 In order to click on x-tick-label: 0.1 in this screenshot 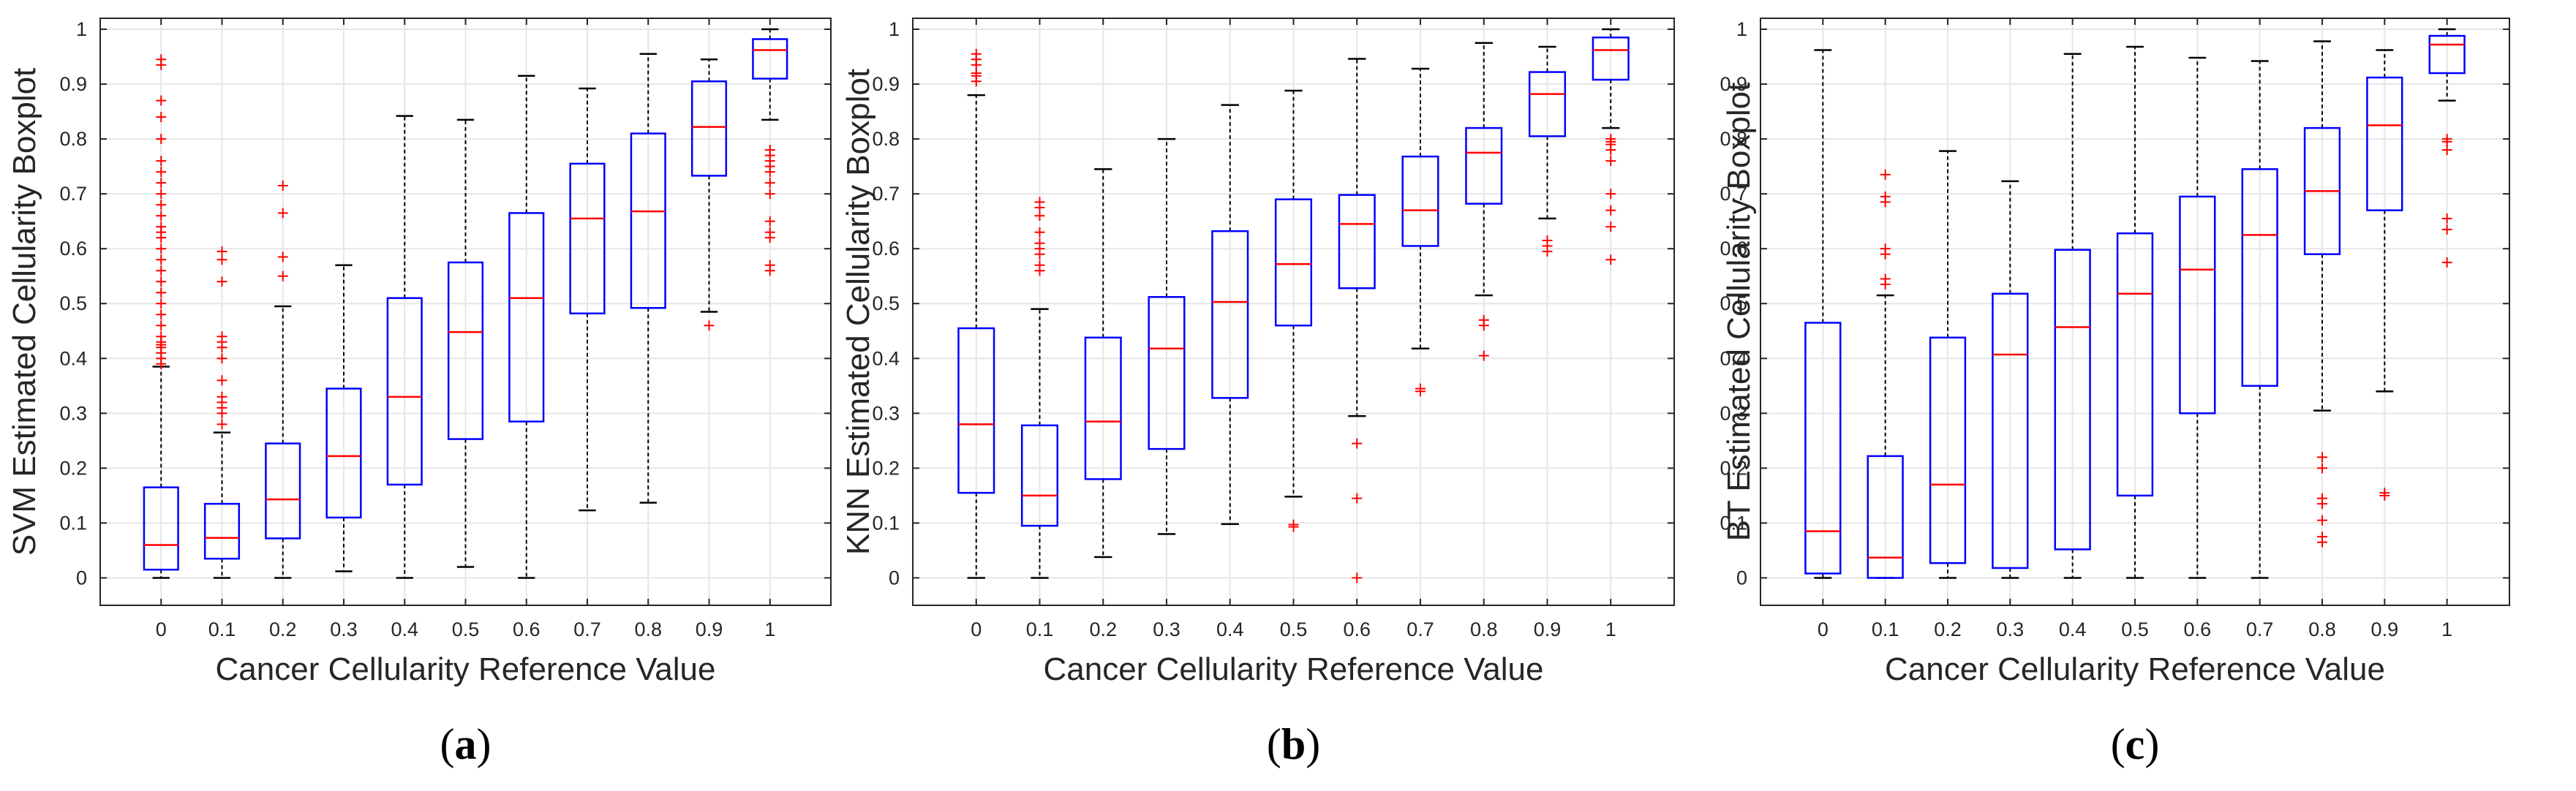, I will do `click(1885, 629)`.